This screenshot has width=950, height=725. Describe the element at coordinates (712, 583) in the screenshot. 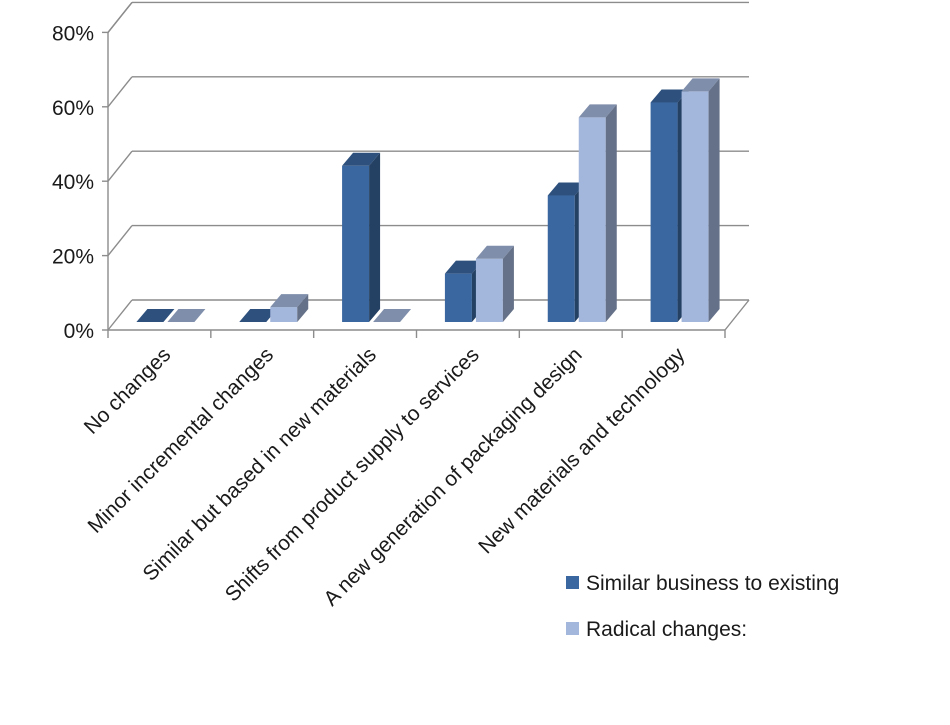

I see `legend-label: Similar business to existing` at that location.